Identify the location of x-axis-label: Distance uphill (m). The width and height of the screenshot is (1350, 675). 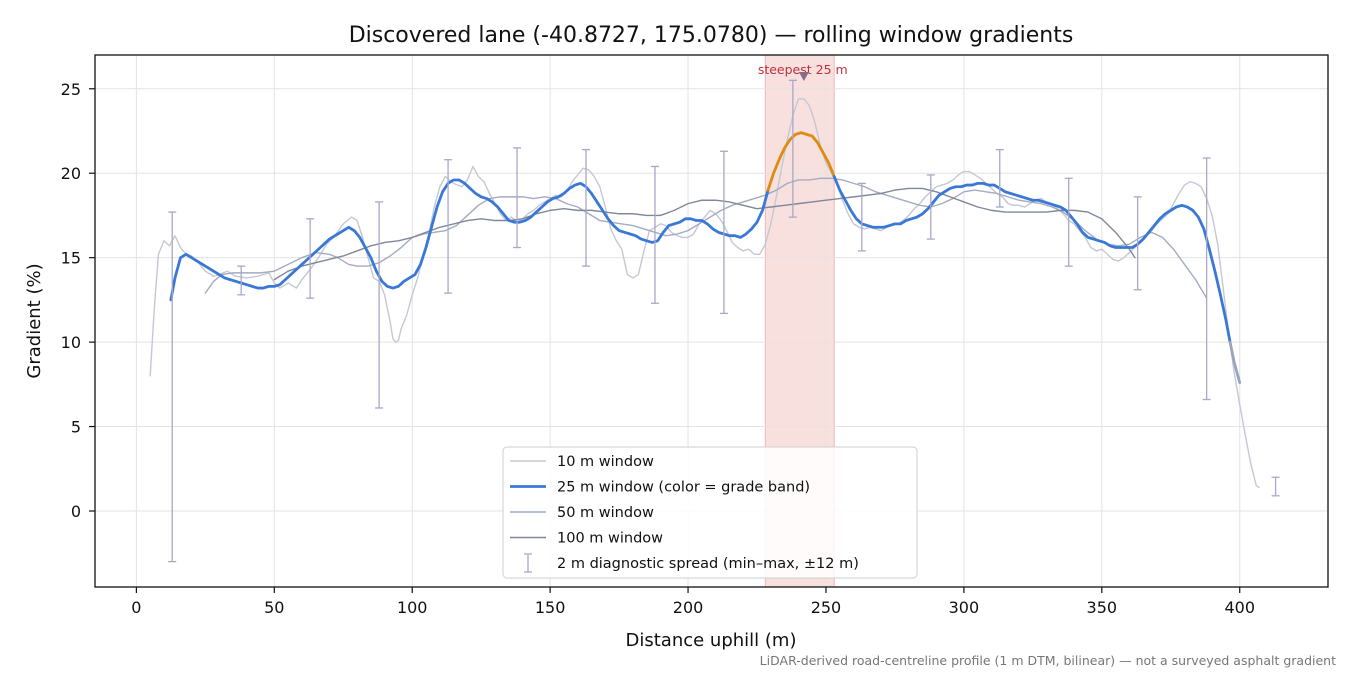
(711, 640).